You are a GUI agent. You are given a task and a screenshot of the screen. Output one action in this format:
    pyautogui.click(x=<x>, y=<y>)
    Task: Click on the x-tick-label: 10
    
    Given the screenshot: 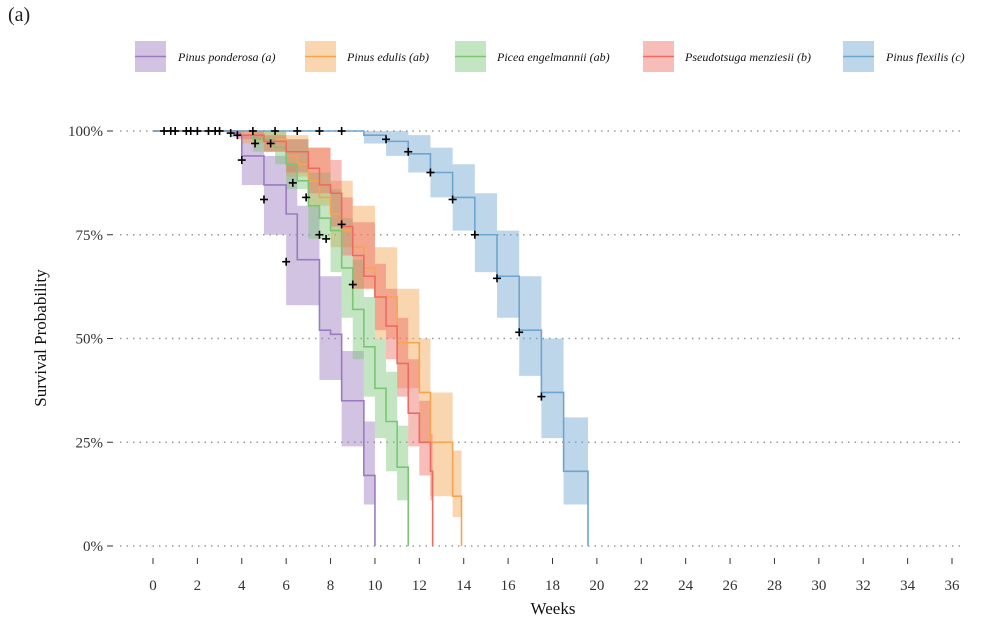 What is the action you would take?
    pyautogui.click(x=374, y=586)
    